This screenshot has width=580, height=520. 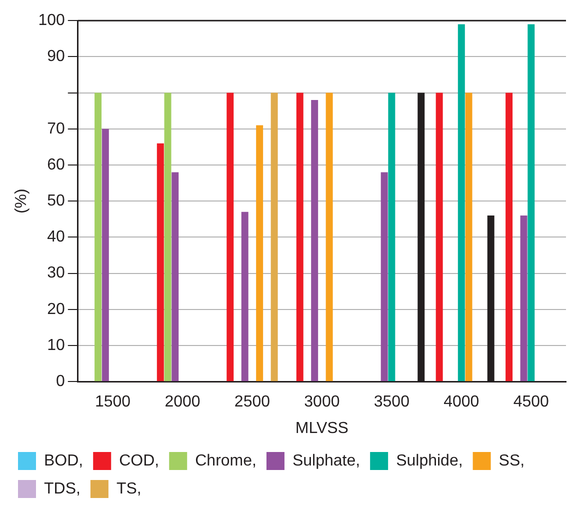 I want to click on legend-label: Sulphide,, so click(x=429, y=461).